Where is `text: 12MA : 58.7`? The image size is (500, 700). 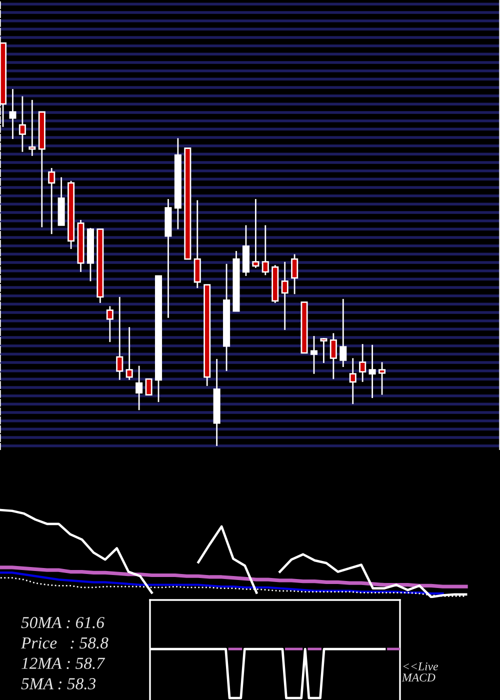 text: 12MA : 58.7 is located at coordinates (64, 664).